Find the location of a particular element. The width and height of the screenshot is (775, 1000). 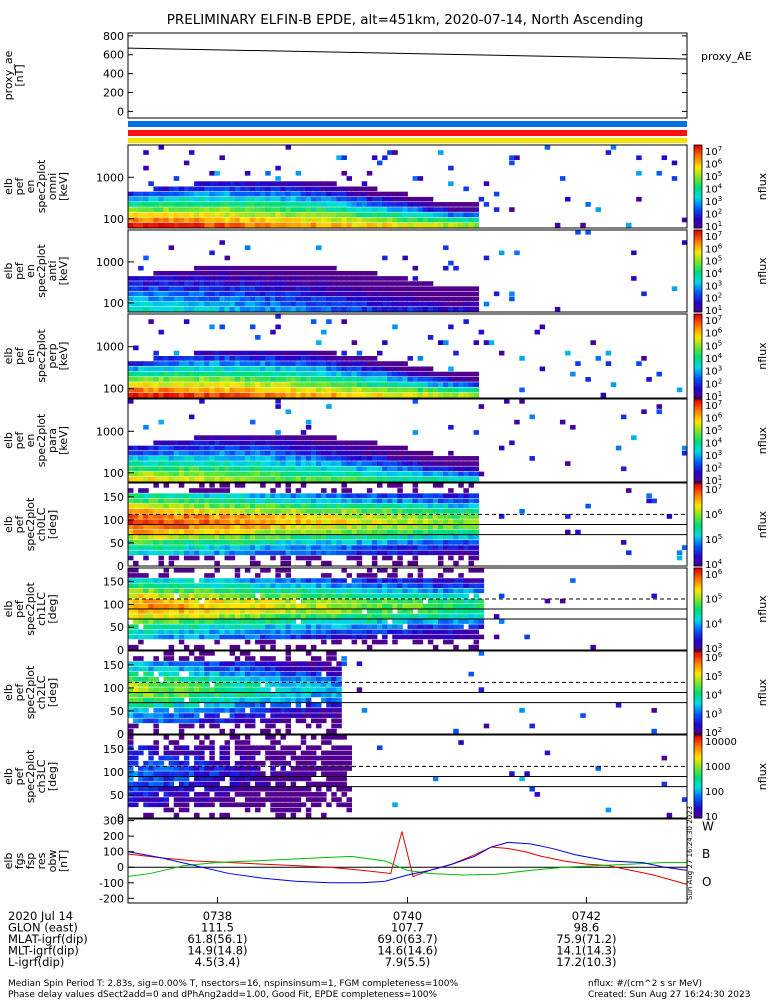

colorbar-tick-label: 102 is located at coordinates (713, 383).